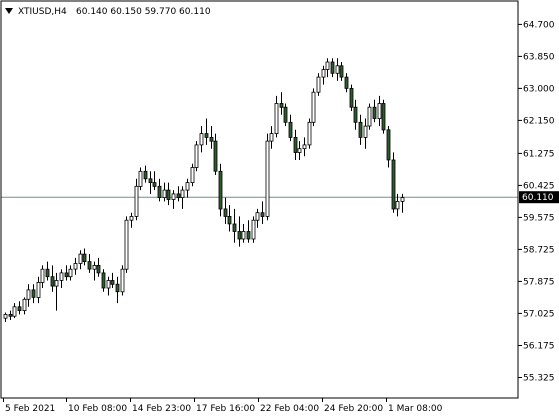 This screenshot has height=418, width=559. Describe the element at coordinates (539, 25) in the screenshot. I see `y-tick-label: 64.700` at that location.